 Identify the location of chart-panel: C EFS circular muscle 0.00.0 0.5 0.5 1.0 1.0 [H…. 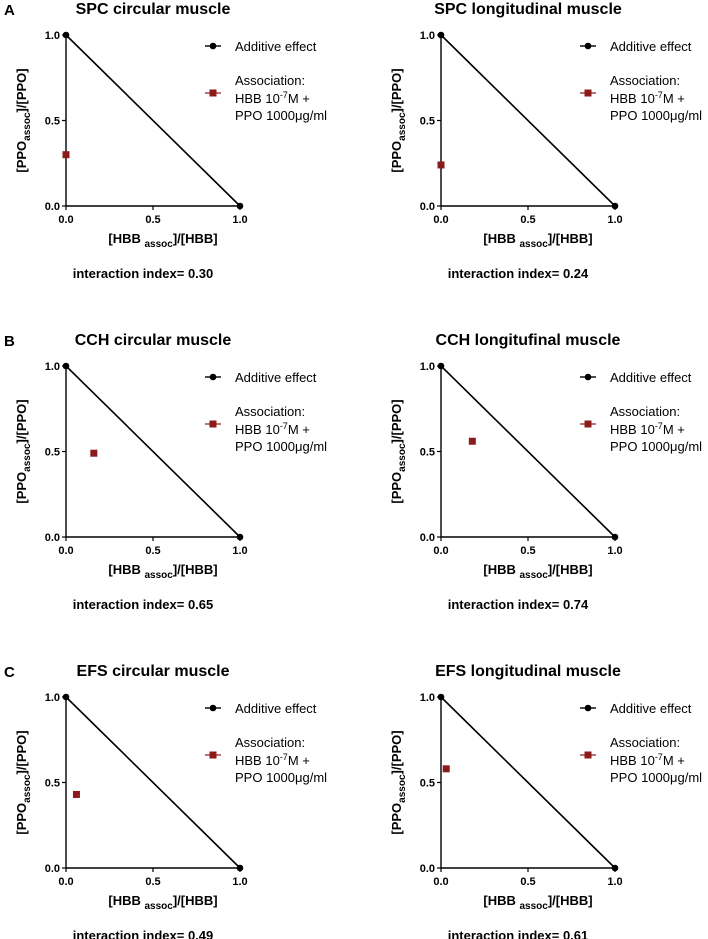
(165, 801).